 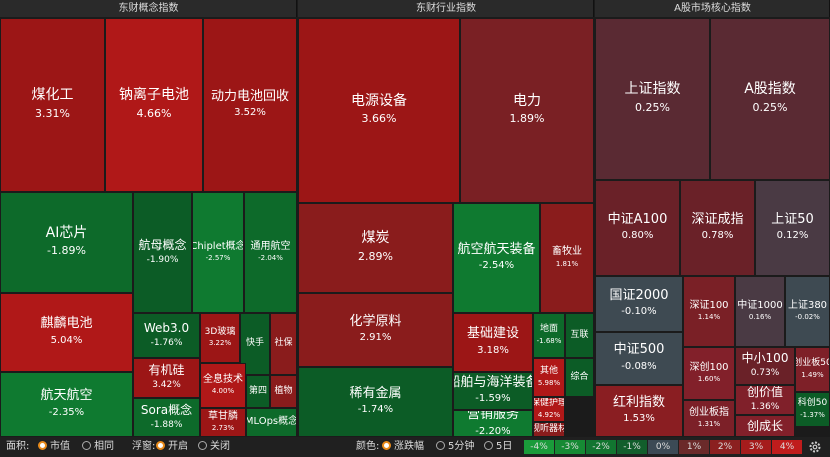 I want to click on tile-change: -2.57%, so click(x=218, y=258).